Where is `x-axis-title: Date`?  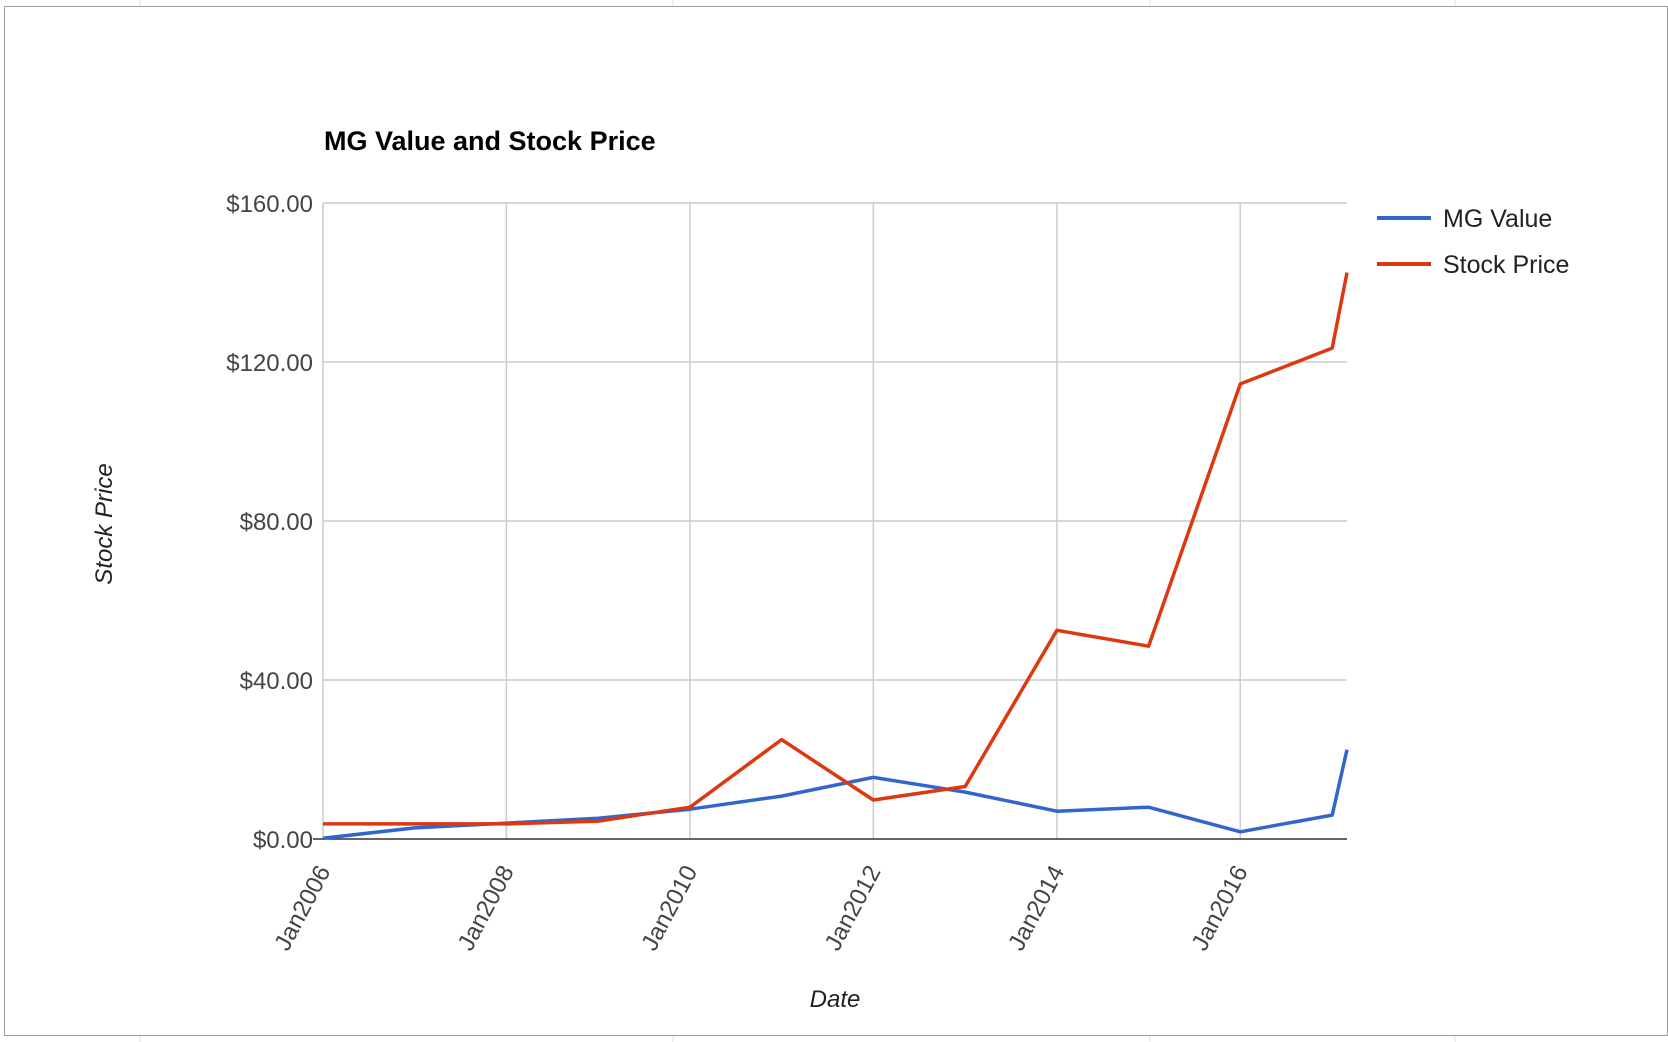 x-axis-title: Date is located at coordinates (835, 999).